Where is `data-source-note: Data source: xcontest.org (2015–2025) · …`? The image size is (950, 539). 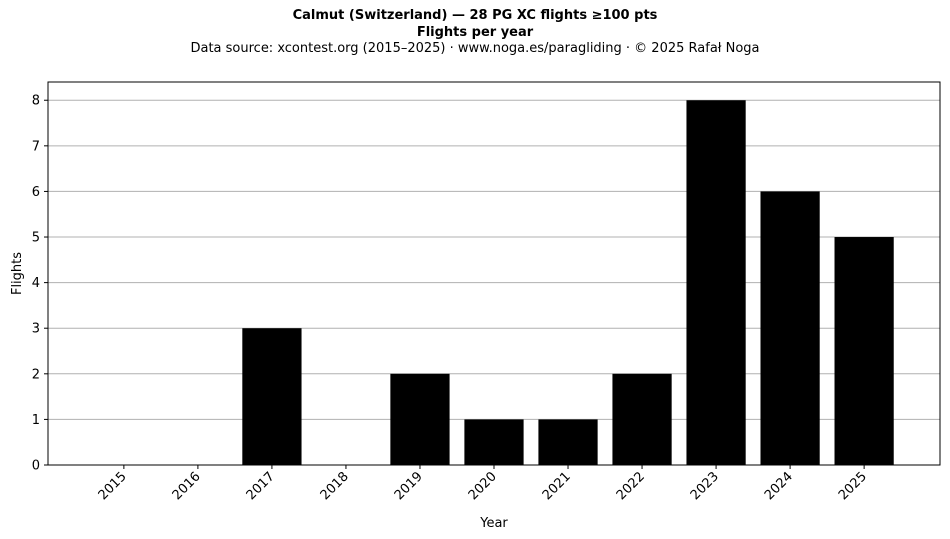
data-source-note: Data source: xcontest.org (2015–2025) · … is located at coordinates (475, 48).